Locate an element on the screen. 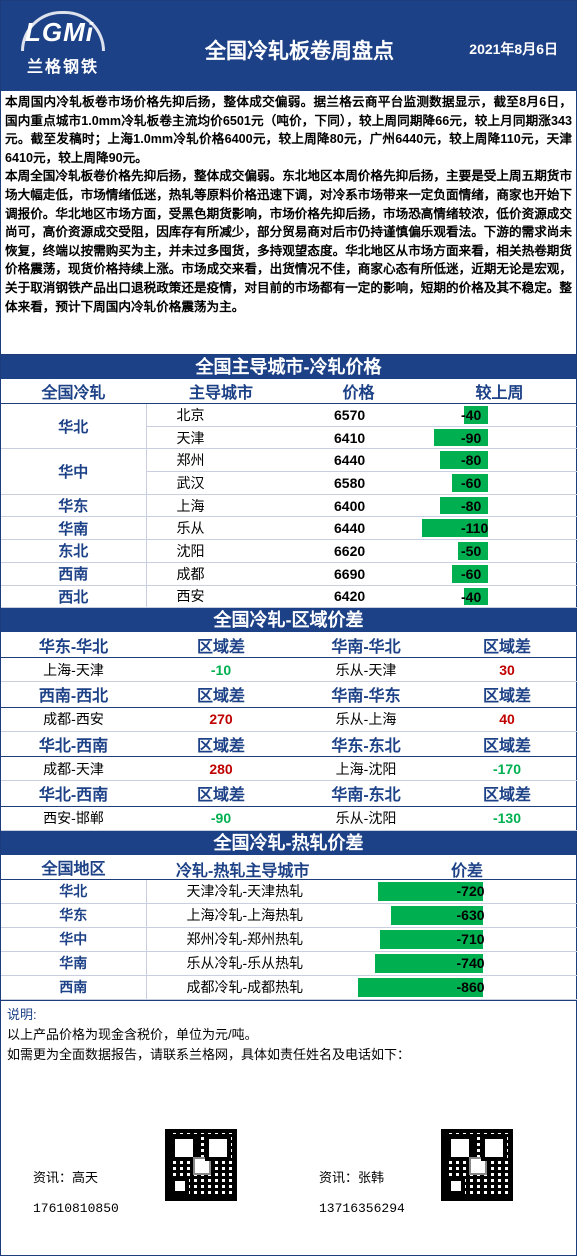  spread-cities: 成都冷轧-成都热轧 is located at coordinates (245, 986).